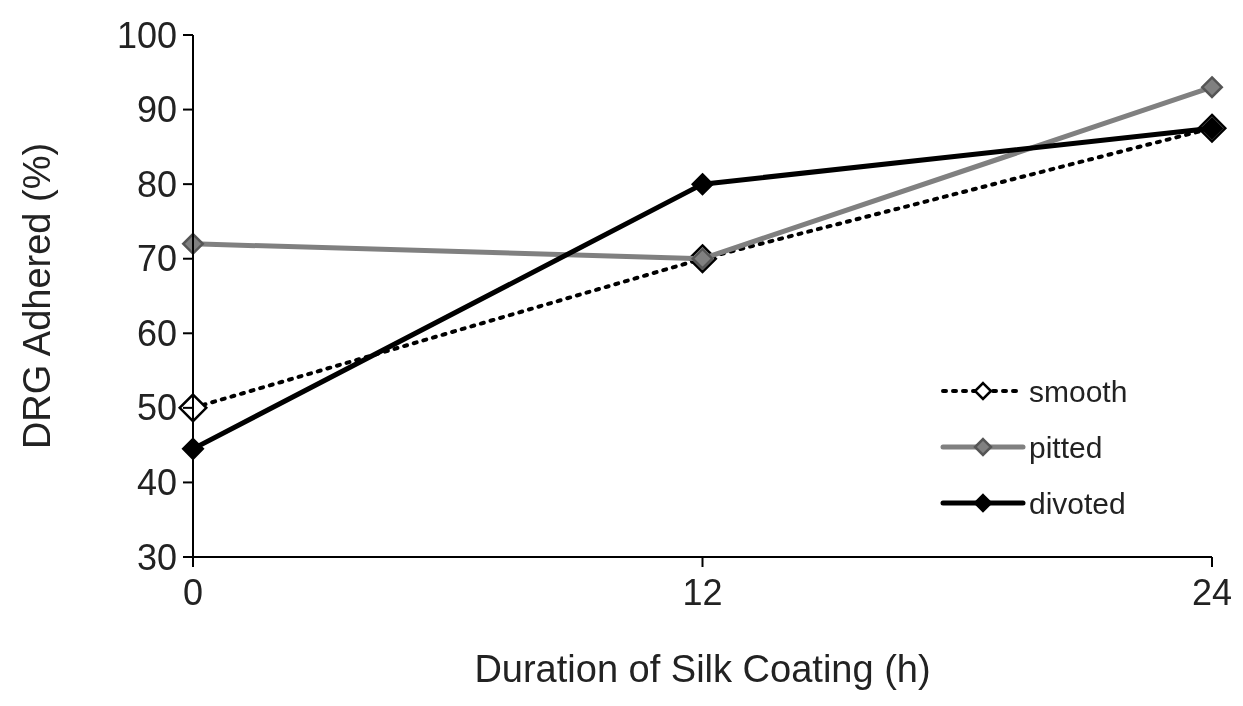 This screenshot has height=706, width=1243. I want to click on y-tick-label: 90, so click(156, 110).